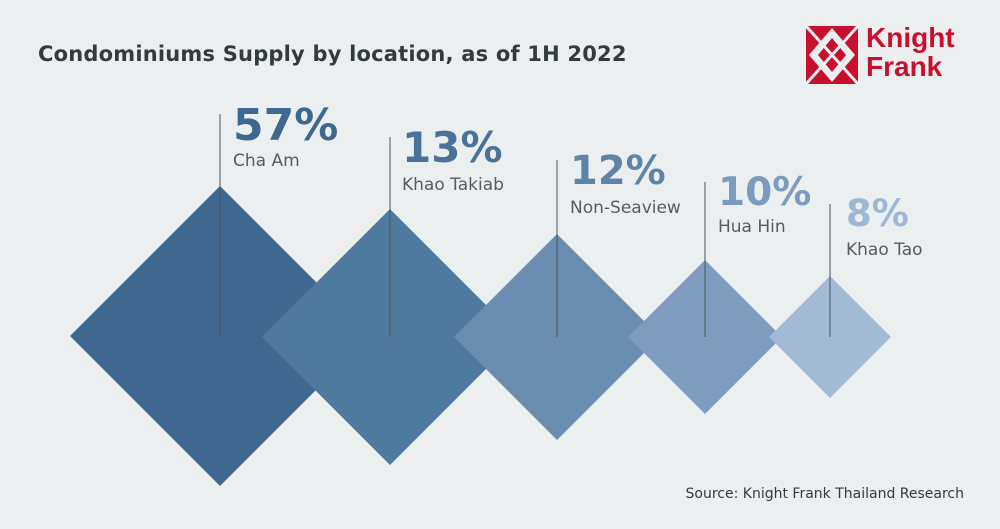  I want to click on logo-word-knight: Knight, so click(910, 37).